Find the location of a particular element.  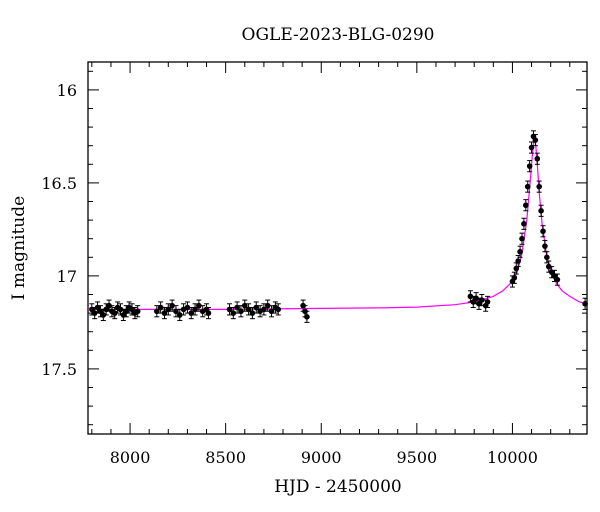

y-tick-label: 16 is located at coordinates (67, 90).